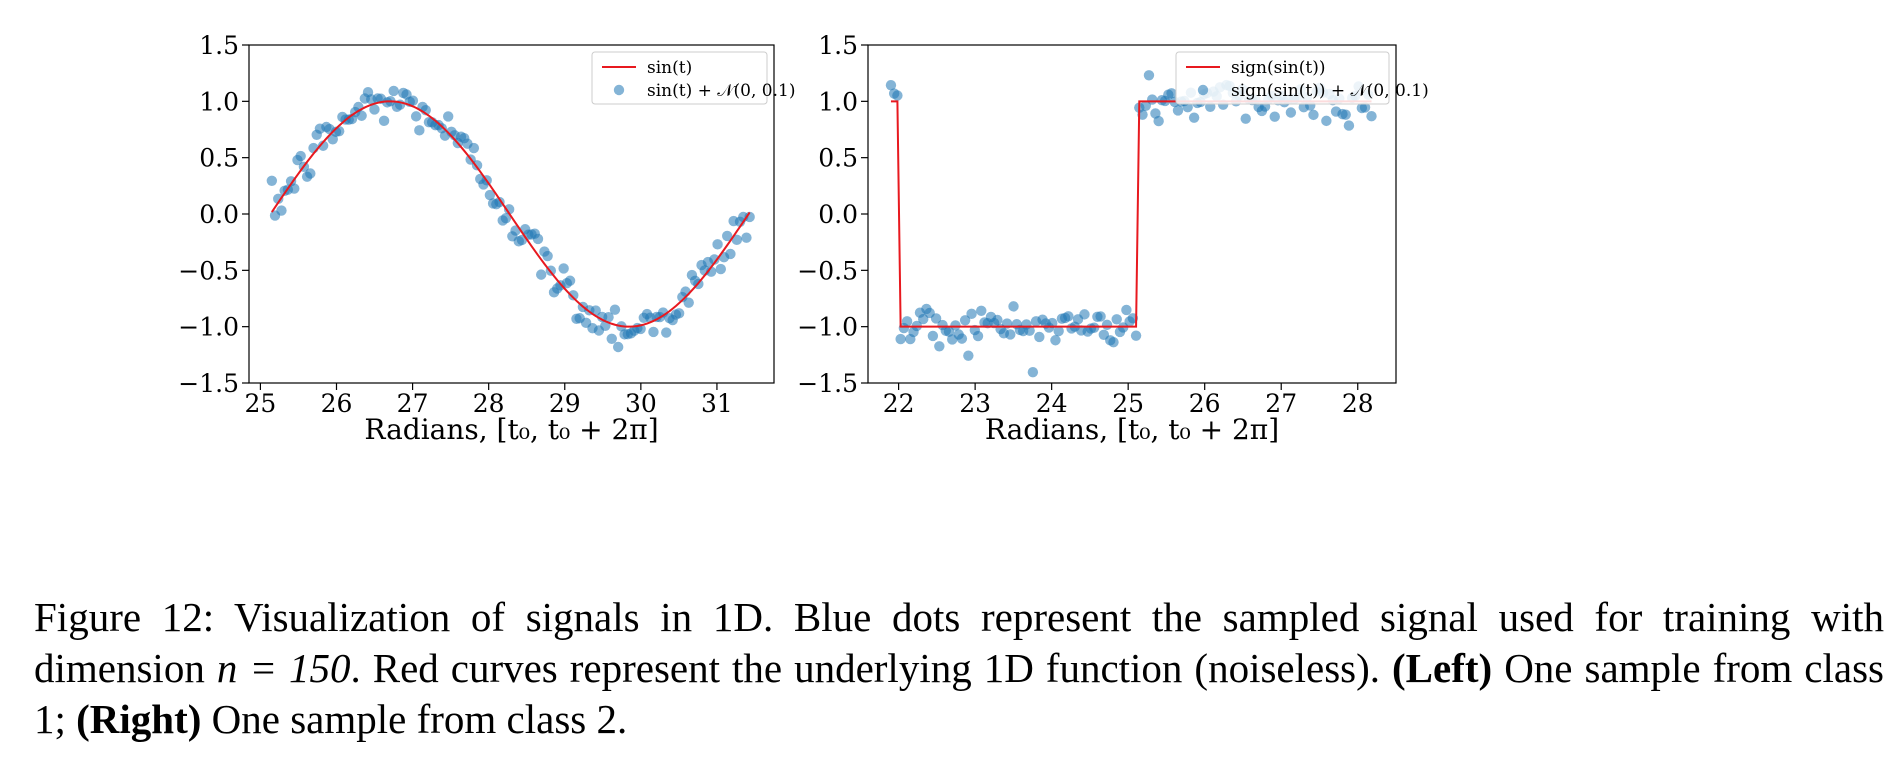 This screenshot has width=1896, height=766. What do you see at coordinates (413, 403) in the screenshot?
I see `x-tick-label: 27` at bounding box center [413, 403].